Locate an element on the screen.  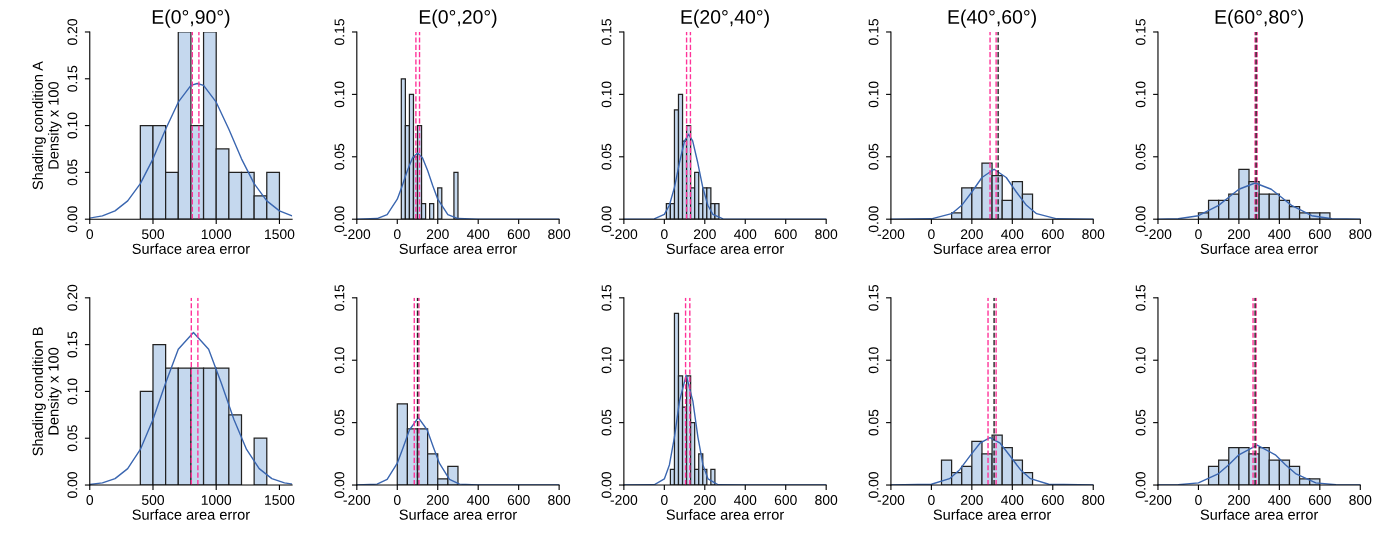
chart-title: E(0°,90°) is located at coordinates (191, 18).